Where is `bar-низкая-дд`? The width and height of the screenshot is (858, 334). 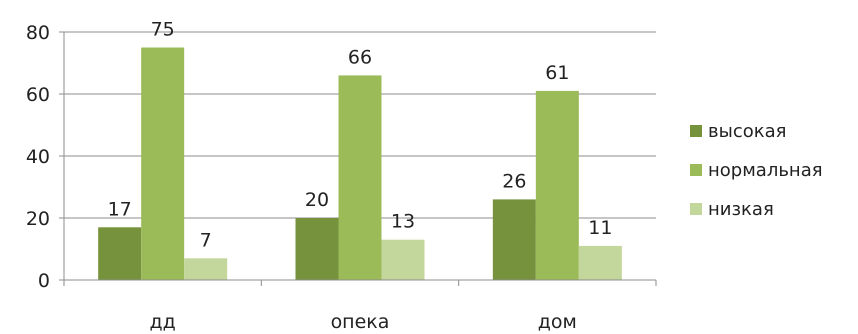 bar-низкая-дд is located at coordinates (206, 269).